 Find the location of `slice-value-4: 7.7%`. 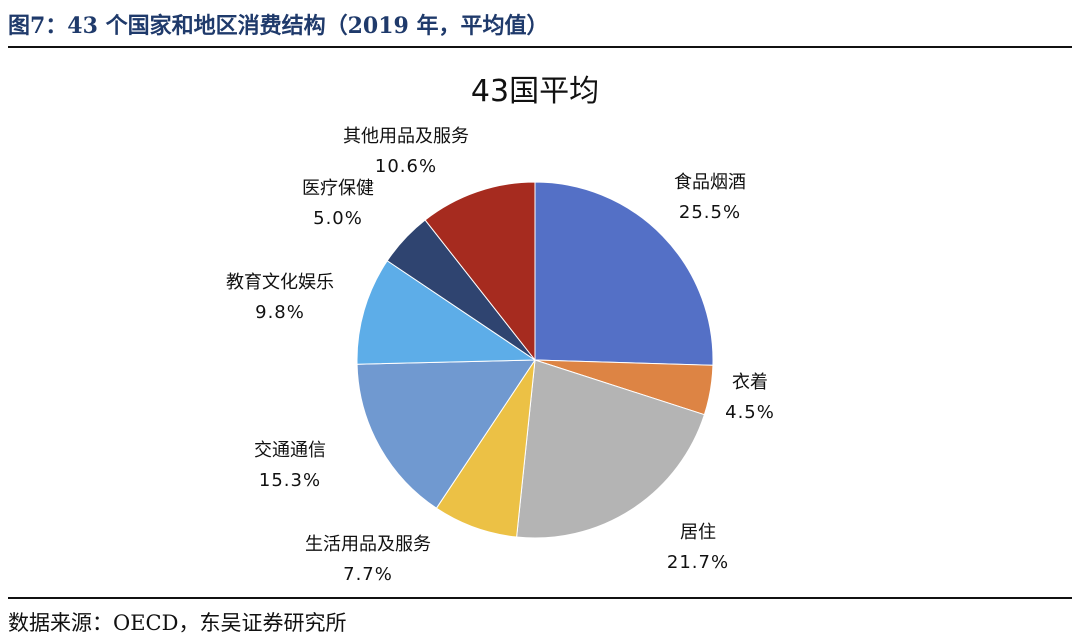

slice-value-4: 7.7% is located at coordinates (368, 574).